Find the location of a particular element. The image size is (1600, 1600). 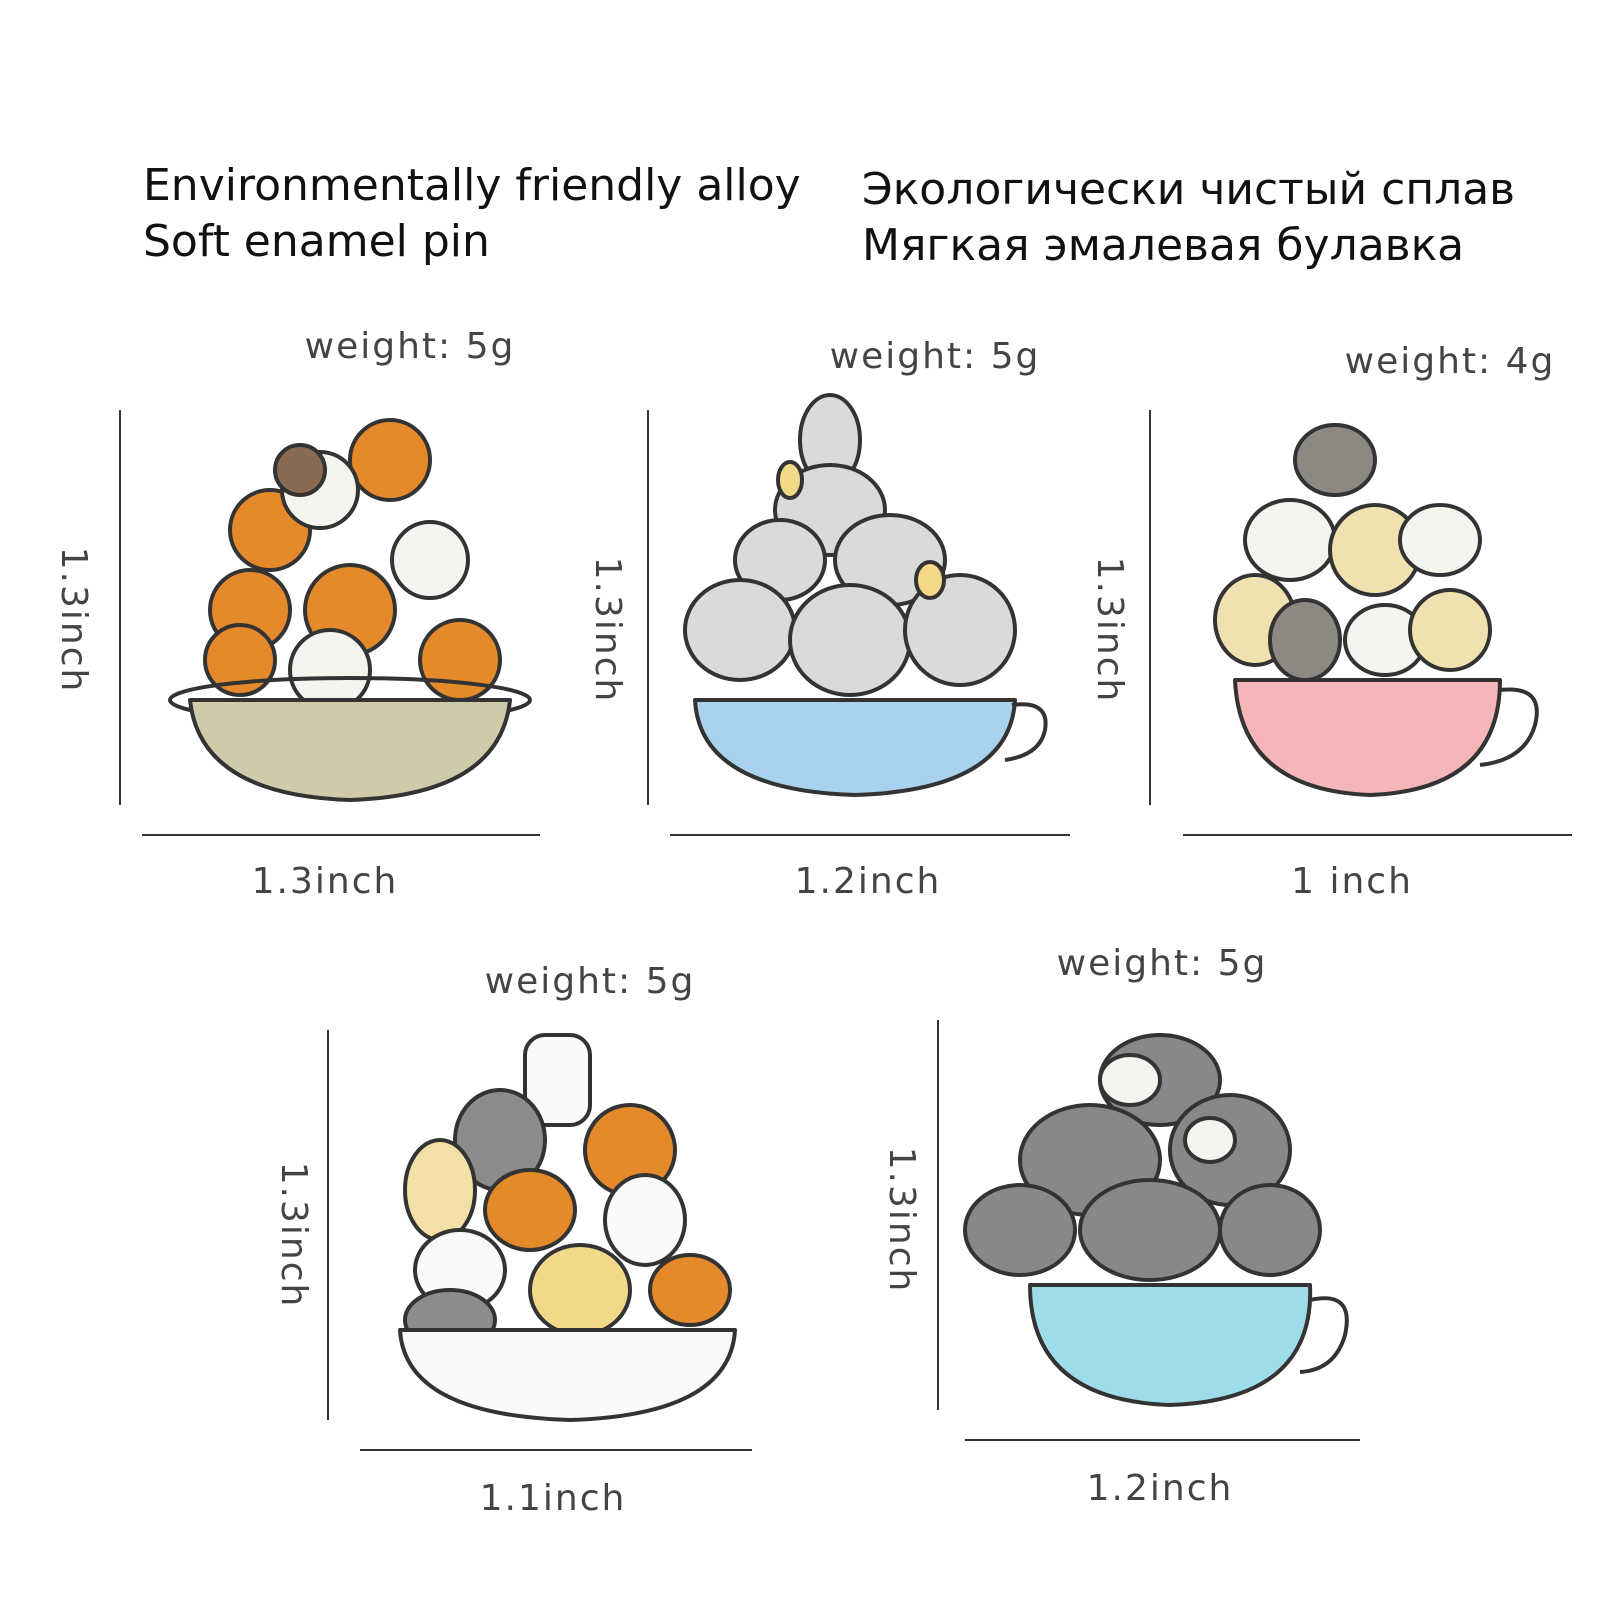

header-line: Environmentally friendly alloy is located at coordinates (472, 185).